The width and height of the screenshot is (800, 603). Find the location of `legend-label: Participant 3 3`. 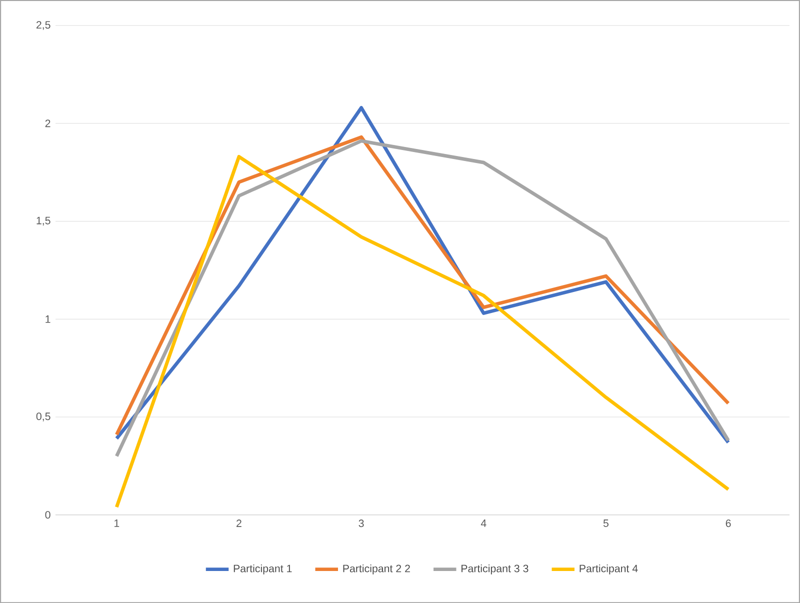

legend-label: Participant 3 3 is located at coordinates (495, 569).